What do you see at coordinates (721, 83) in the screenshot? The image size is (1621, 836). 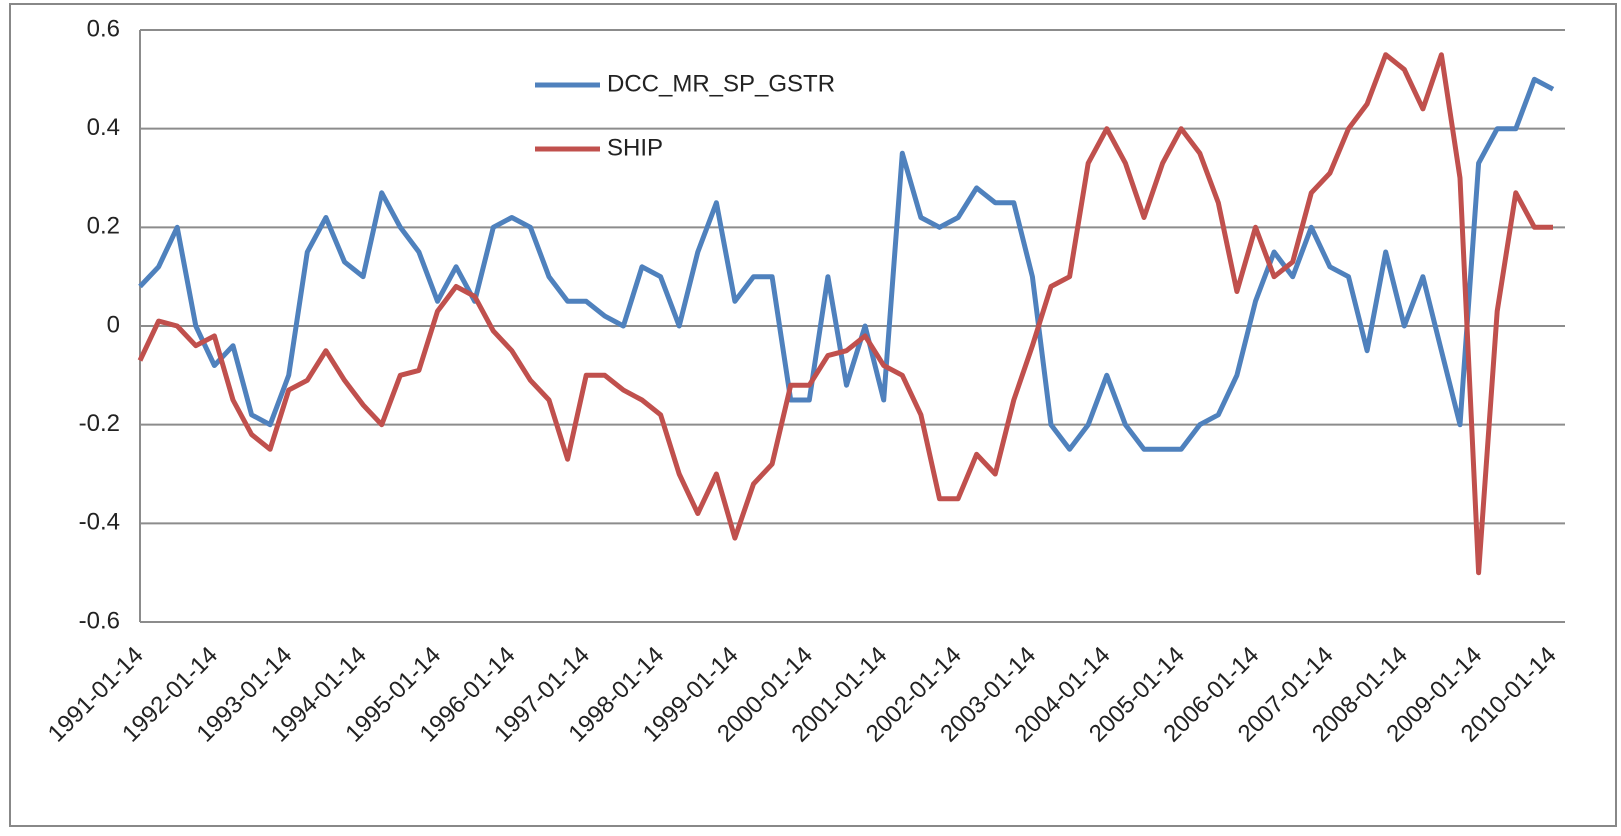 I see `legend-label: DCC_MR_SP_GSTR` at bounding box center [721, 83].